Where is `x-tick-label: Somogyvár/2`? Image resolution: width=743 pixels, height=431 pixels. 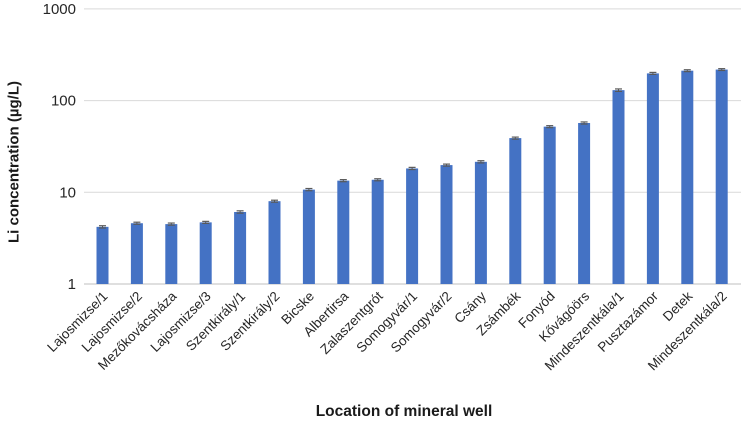 x-tick-label: Somogyvár/2 is located at coordinates (421, 322).